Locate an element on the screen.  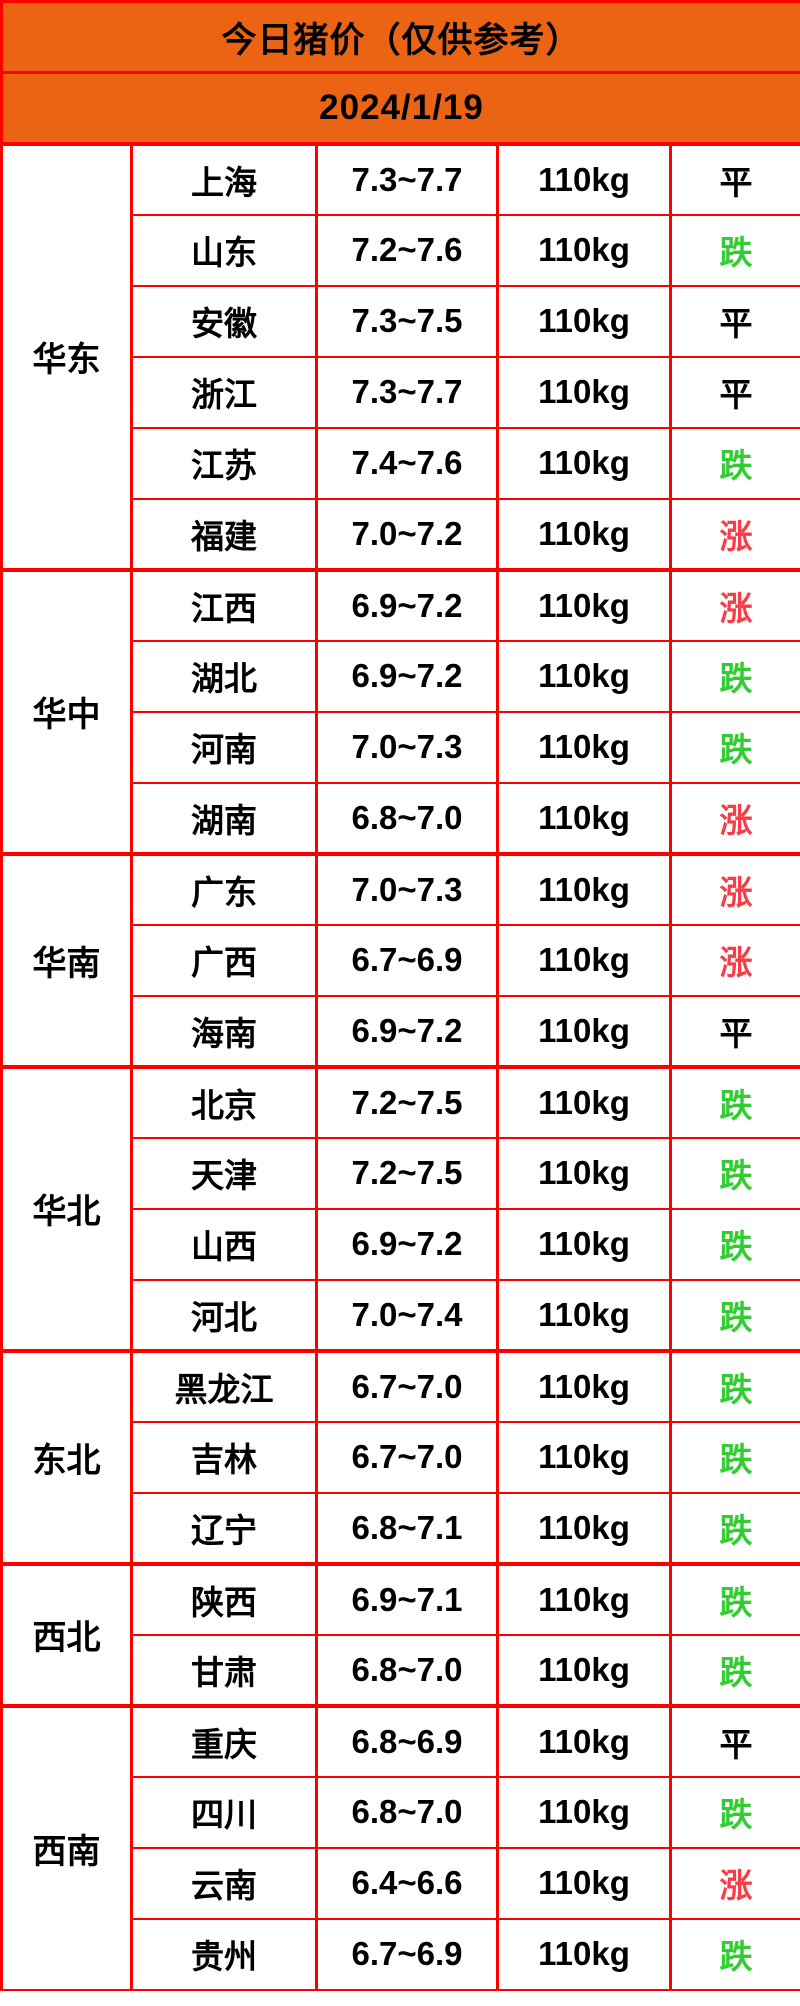
province-name: 重庆 is located at coordinates (224, 1740).